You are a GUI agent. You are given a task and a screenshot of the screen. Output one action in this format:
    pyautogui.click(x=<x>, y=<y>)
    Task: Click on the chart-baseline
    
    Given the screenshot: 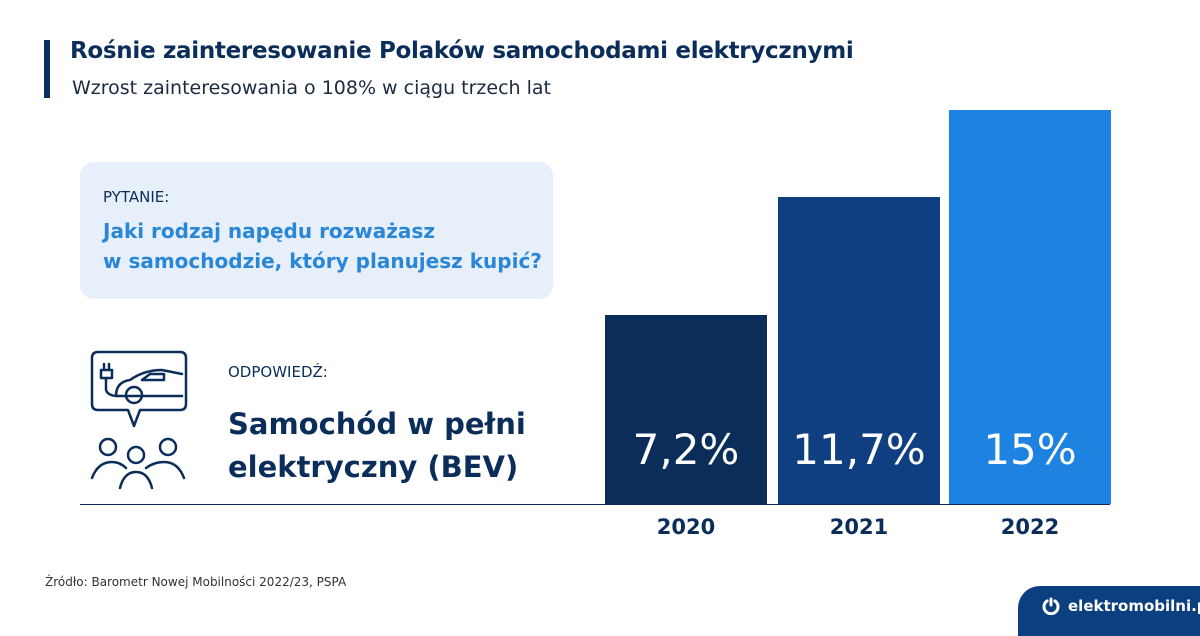 What is the action you would take?
    pyautogui.click(x=595, y=504)
    